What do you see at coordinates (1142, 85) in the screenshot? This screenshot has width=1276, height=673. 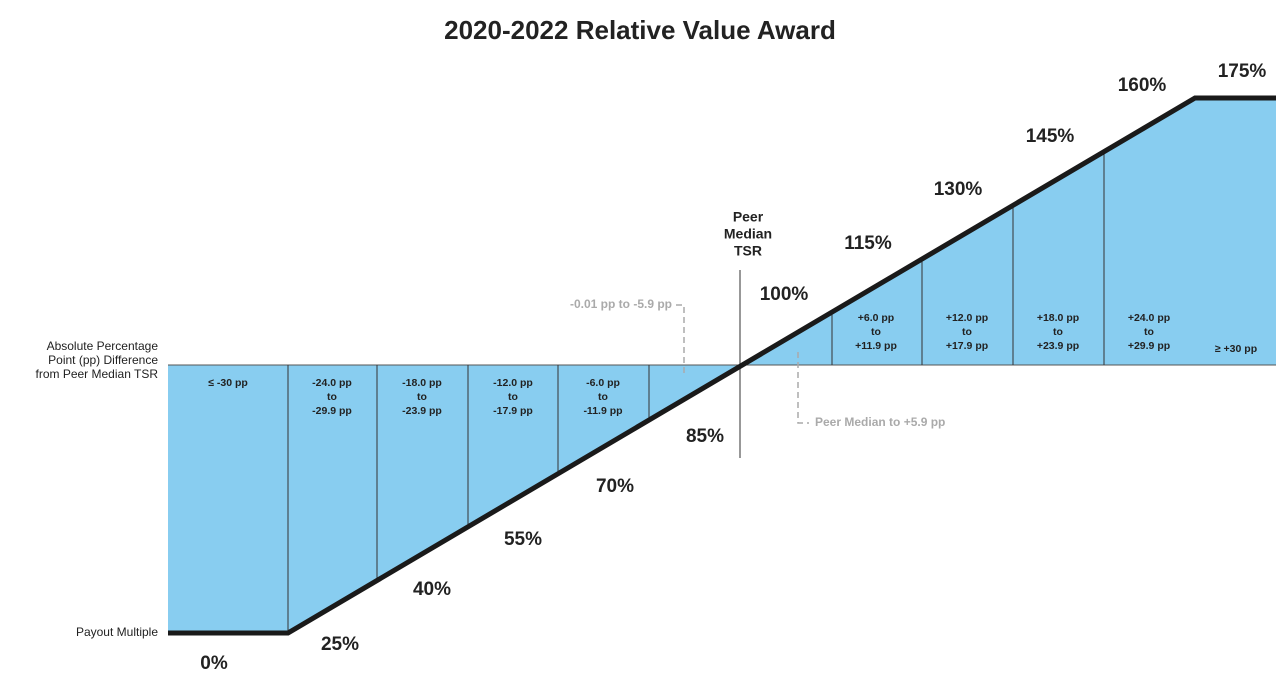 I see `payout-label: 160%` at bounding box center [1142, 85].